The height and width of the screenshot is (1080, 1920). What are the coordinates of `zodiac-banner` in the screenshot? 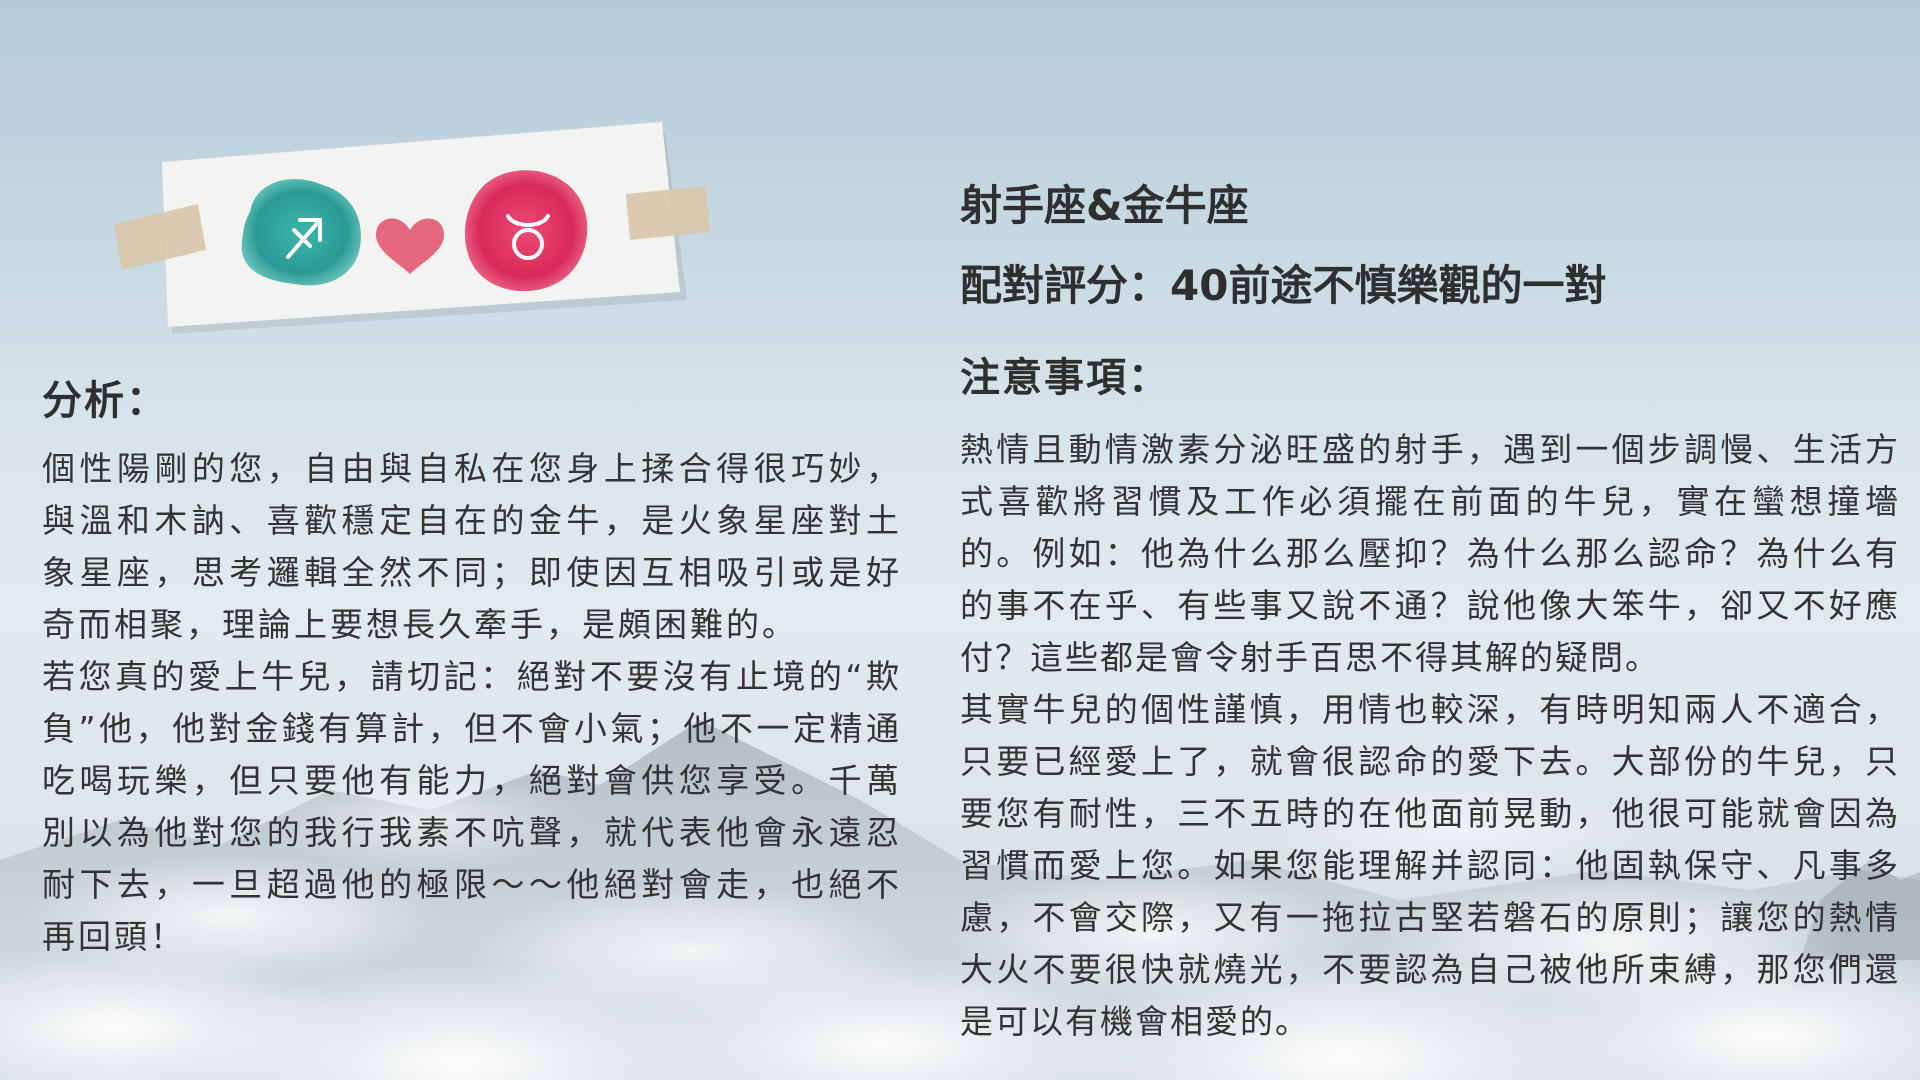 It's located at (410, 224).